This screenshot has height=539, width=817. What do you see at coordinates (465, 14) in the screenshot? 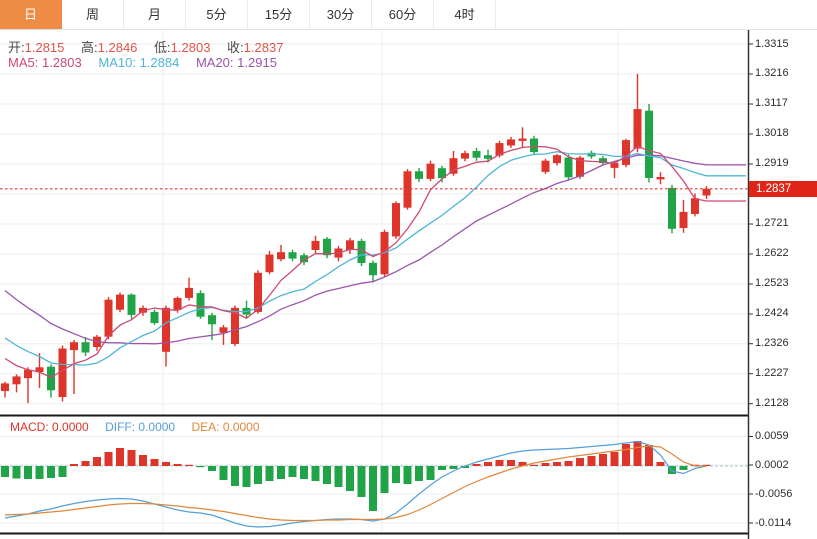
I see `tab-4hour: 4时` at bounding box center [465, 14].